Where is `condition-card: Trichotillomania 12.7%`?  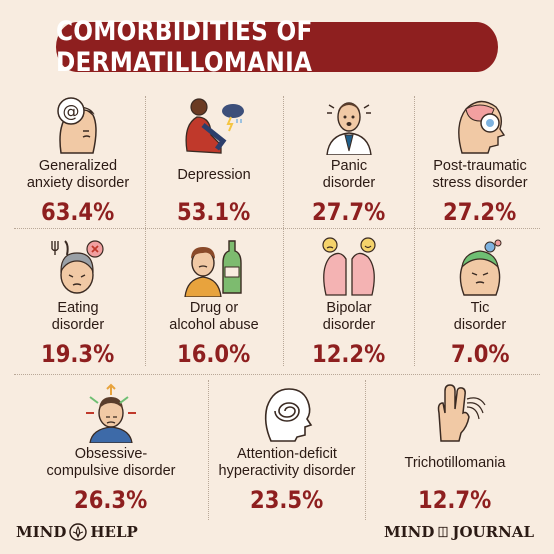 condition-card: Trichotillomania 12.7% is located at coordinates (455, 448).